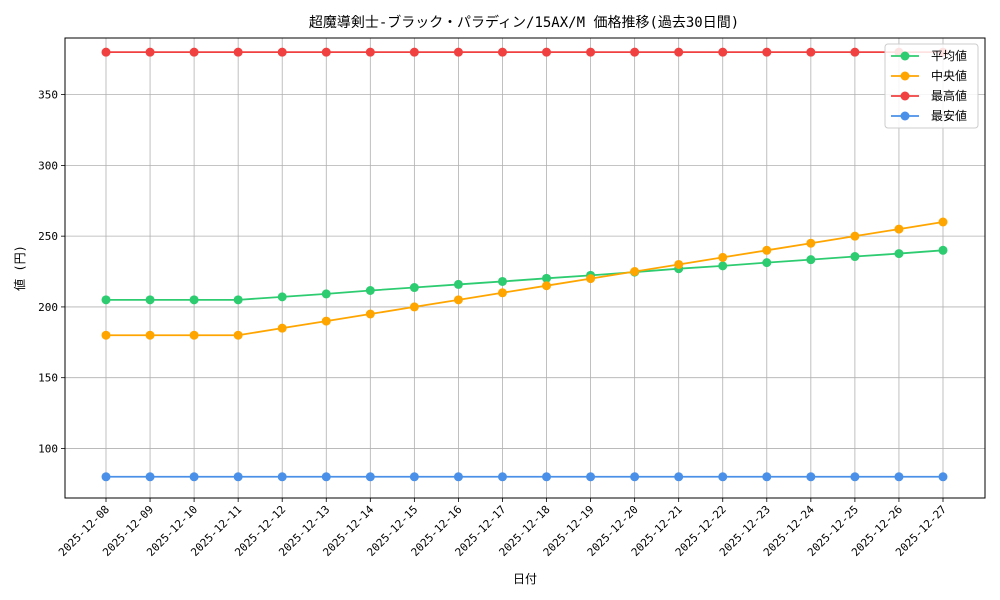 This screenshot has height=600, width=1000. Describe the element at coordinates (931, 86) in the screenshot. I see `legend-box` at that location.